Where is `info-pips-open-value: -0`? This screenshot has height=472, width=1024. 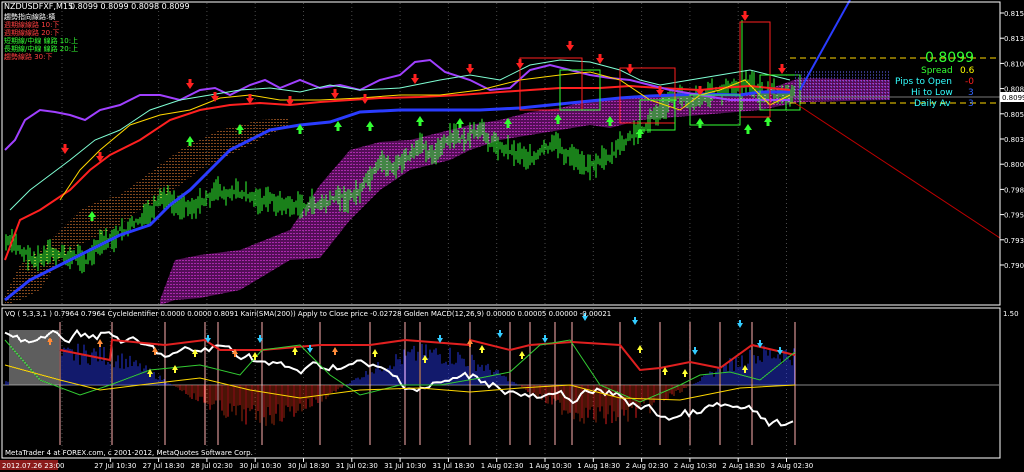 info-pips-open-value: -0 is located at coordinates (969, 82).